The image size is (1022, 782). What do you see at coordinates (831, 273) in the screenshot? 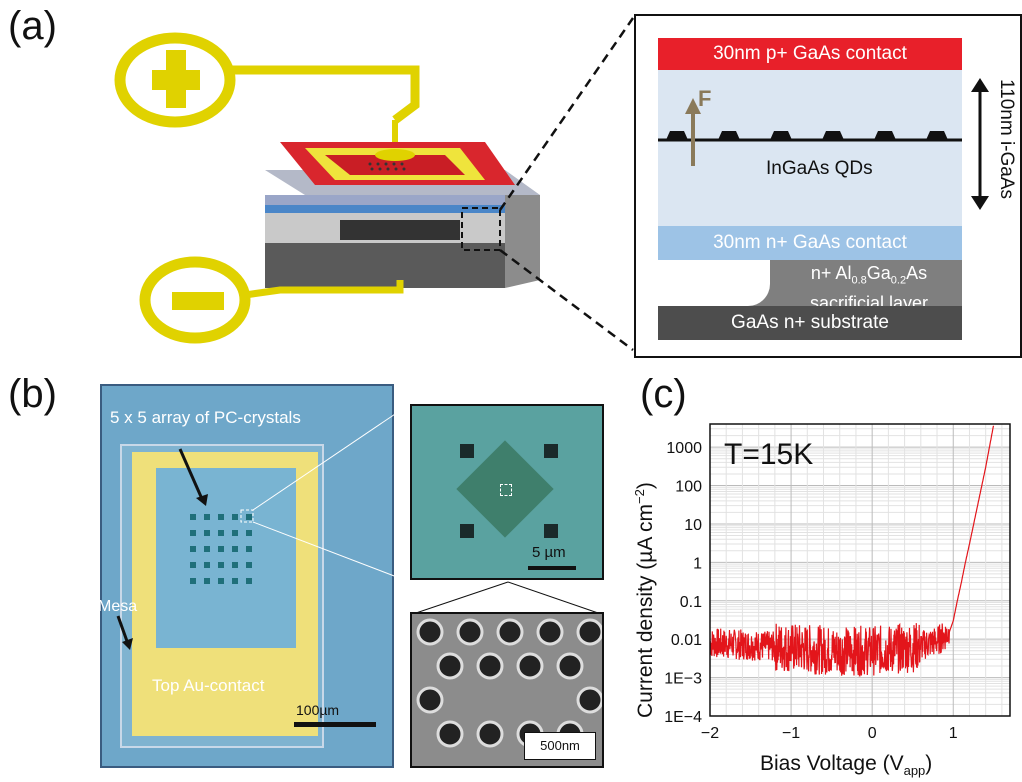
I see `sacrificial-text-1: n+ Al` at bounding box center [831, 273].